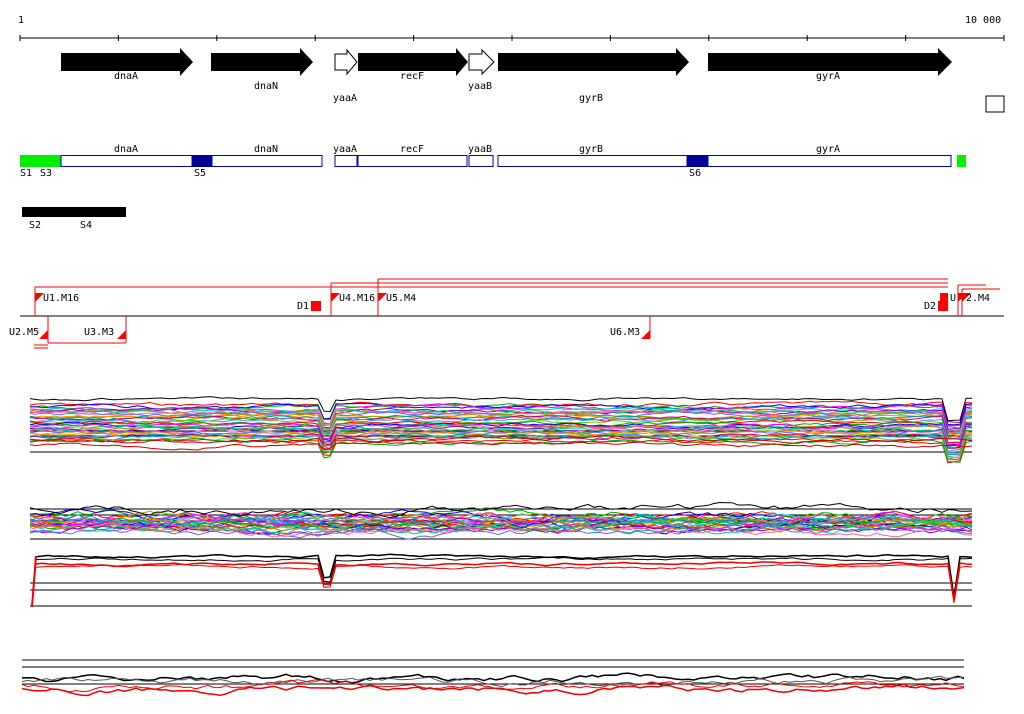 The width and height of the screenshot is (1024, 714). What do you see at coordinates (202, 161) in the screenshot?
I see `segment-blue-s5` at bounding box center [202, 161].